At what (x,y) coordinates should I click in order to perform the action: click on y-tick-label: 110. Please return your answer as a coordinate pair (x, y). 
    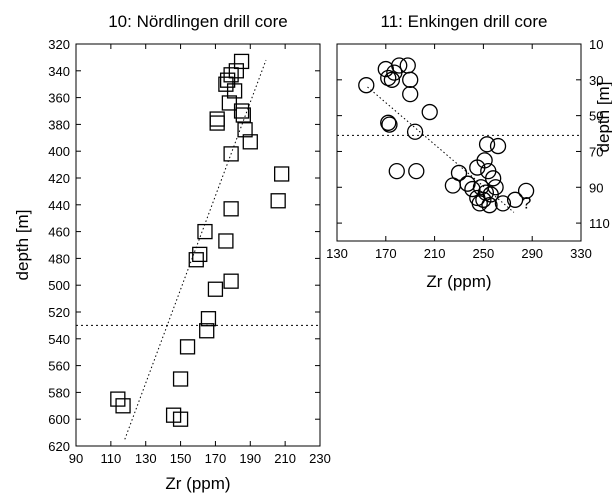
    Looking at the image, I should click on (599, 223).